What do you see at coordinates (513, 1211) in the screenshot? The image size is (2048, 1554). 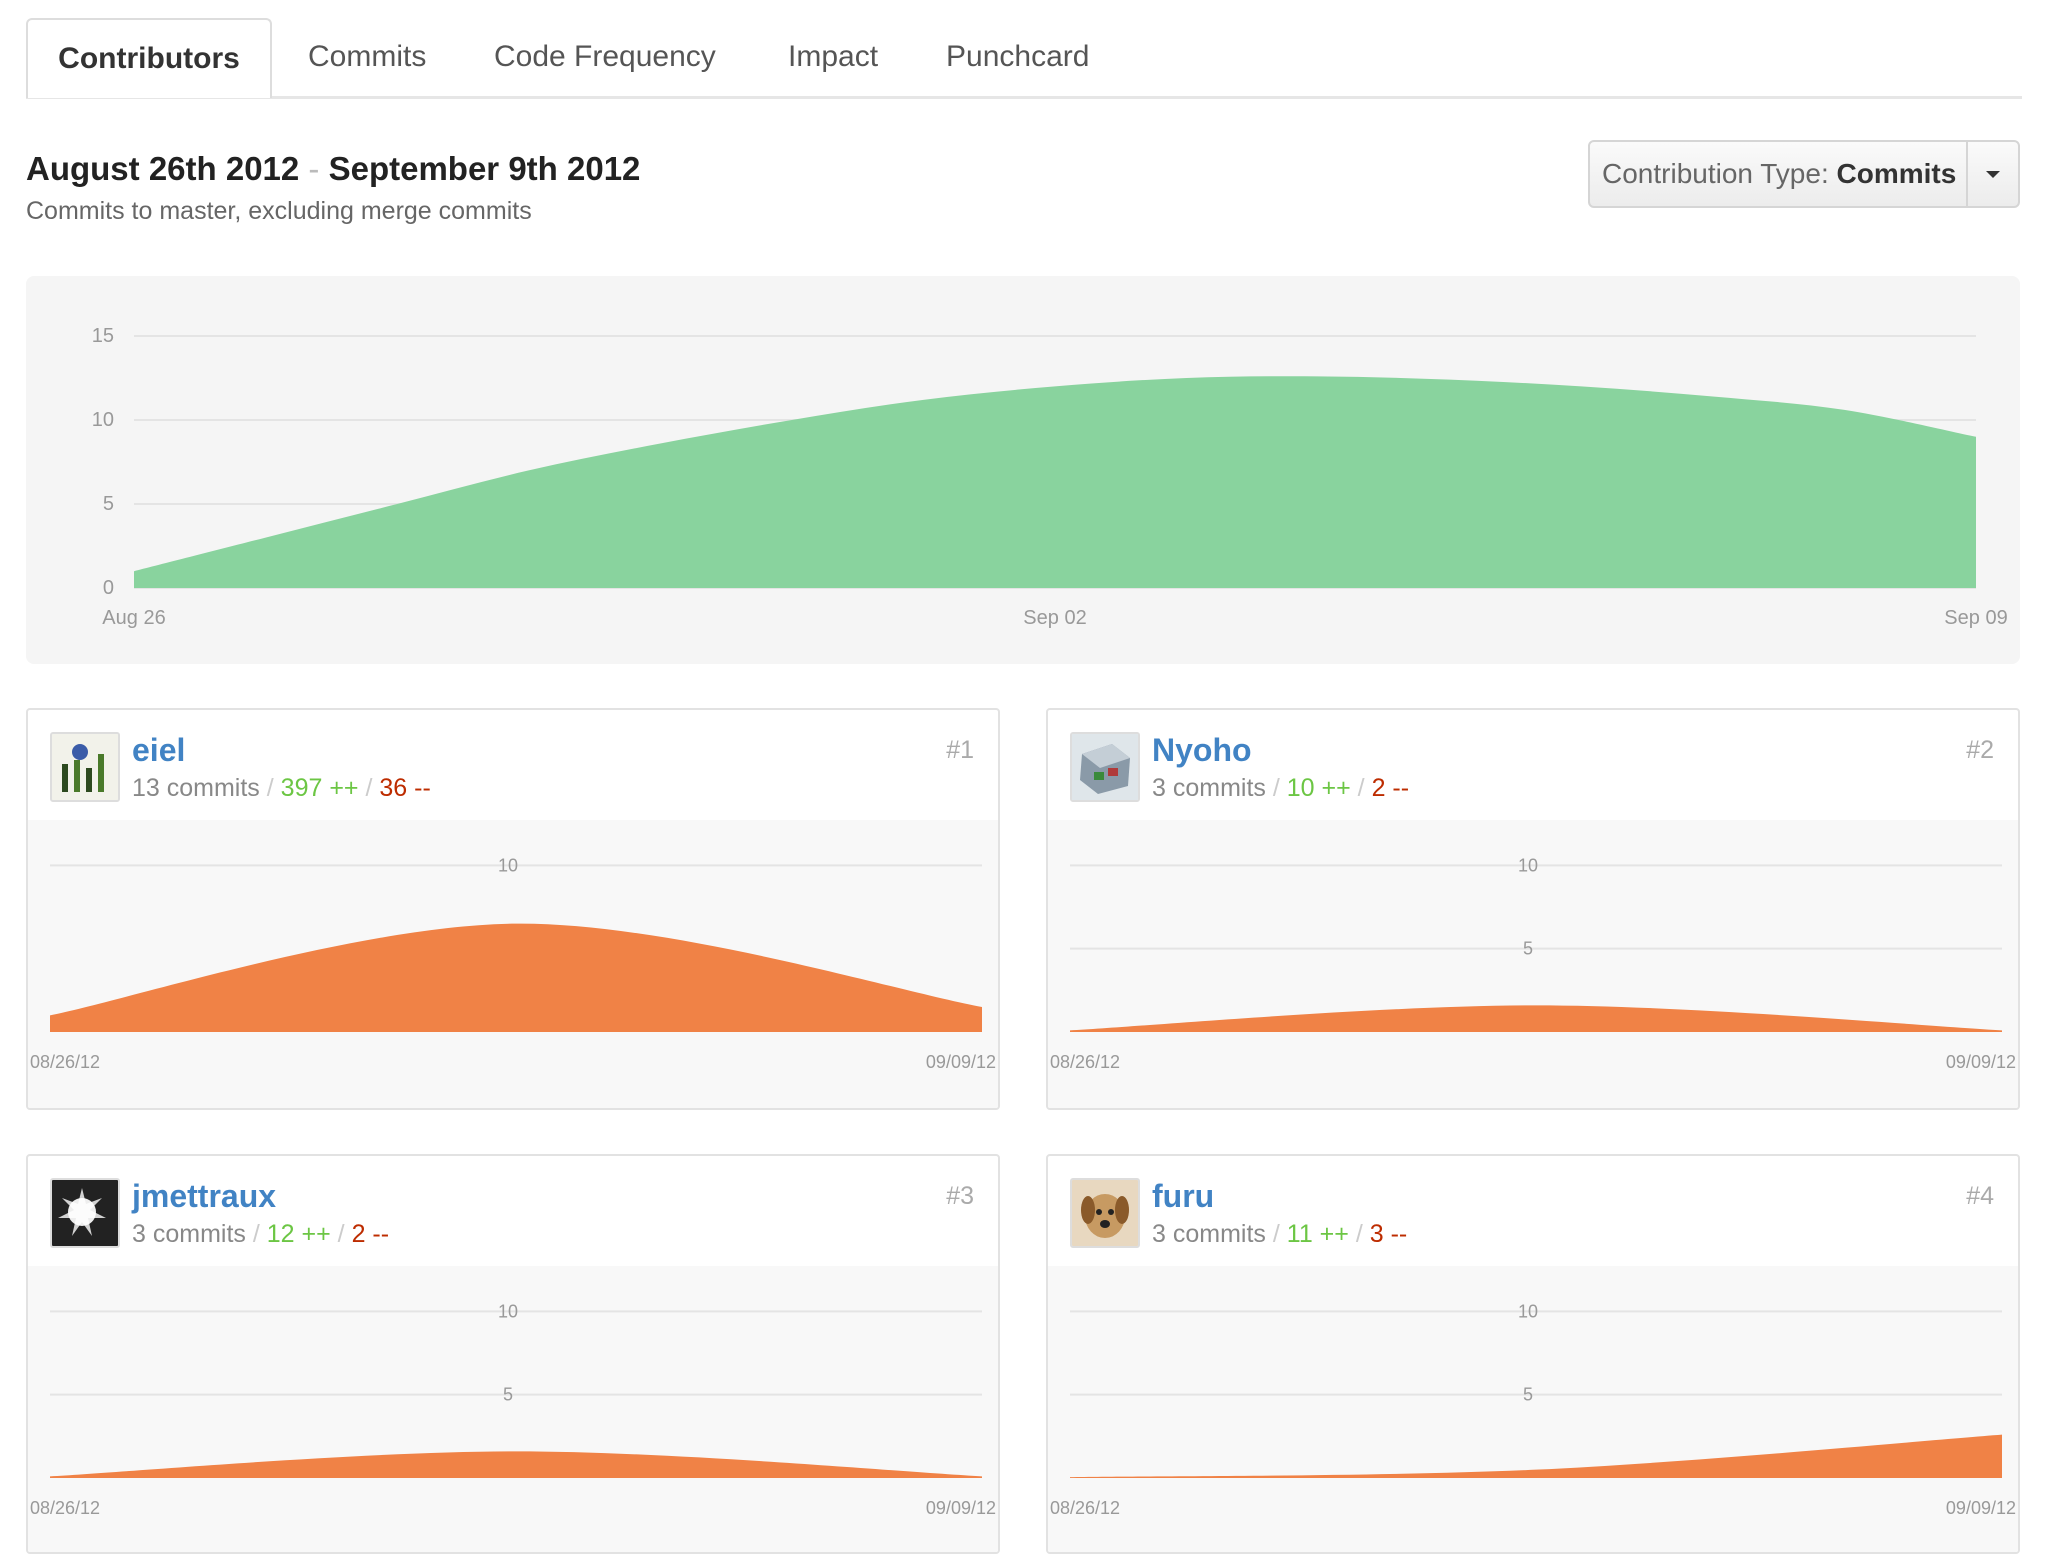 I see `contributor-header: jmettraux 3 commits / 12 ++ / 2 -- #3` at bounding box center [513, 1211].